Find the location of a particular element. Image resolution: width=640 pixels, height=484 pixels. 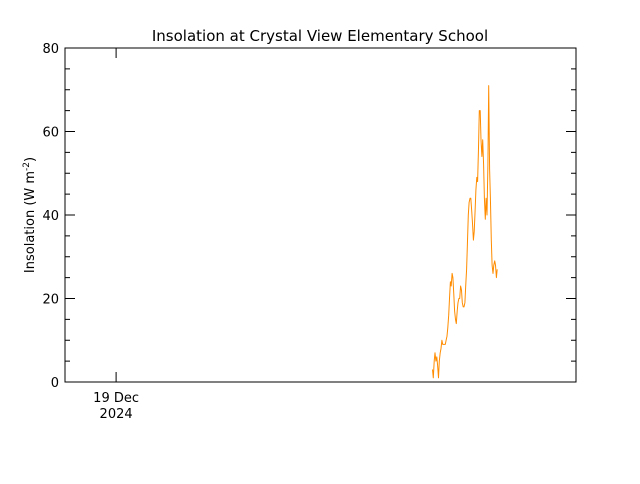

y-axis-label-superscript: -2 is located at coordinates (27, 166).